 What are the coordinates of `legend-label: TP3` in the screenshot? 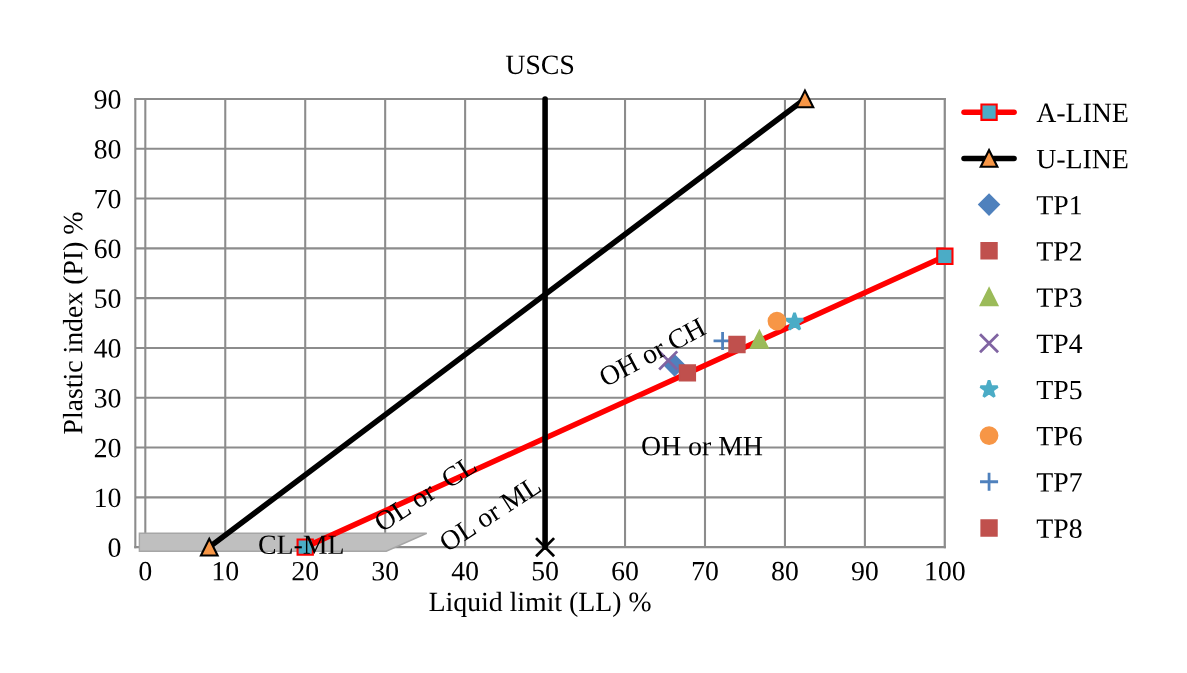 It's located at (1059, 297).